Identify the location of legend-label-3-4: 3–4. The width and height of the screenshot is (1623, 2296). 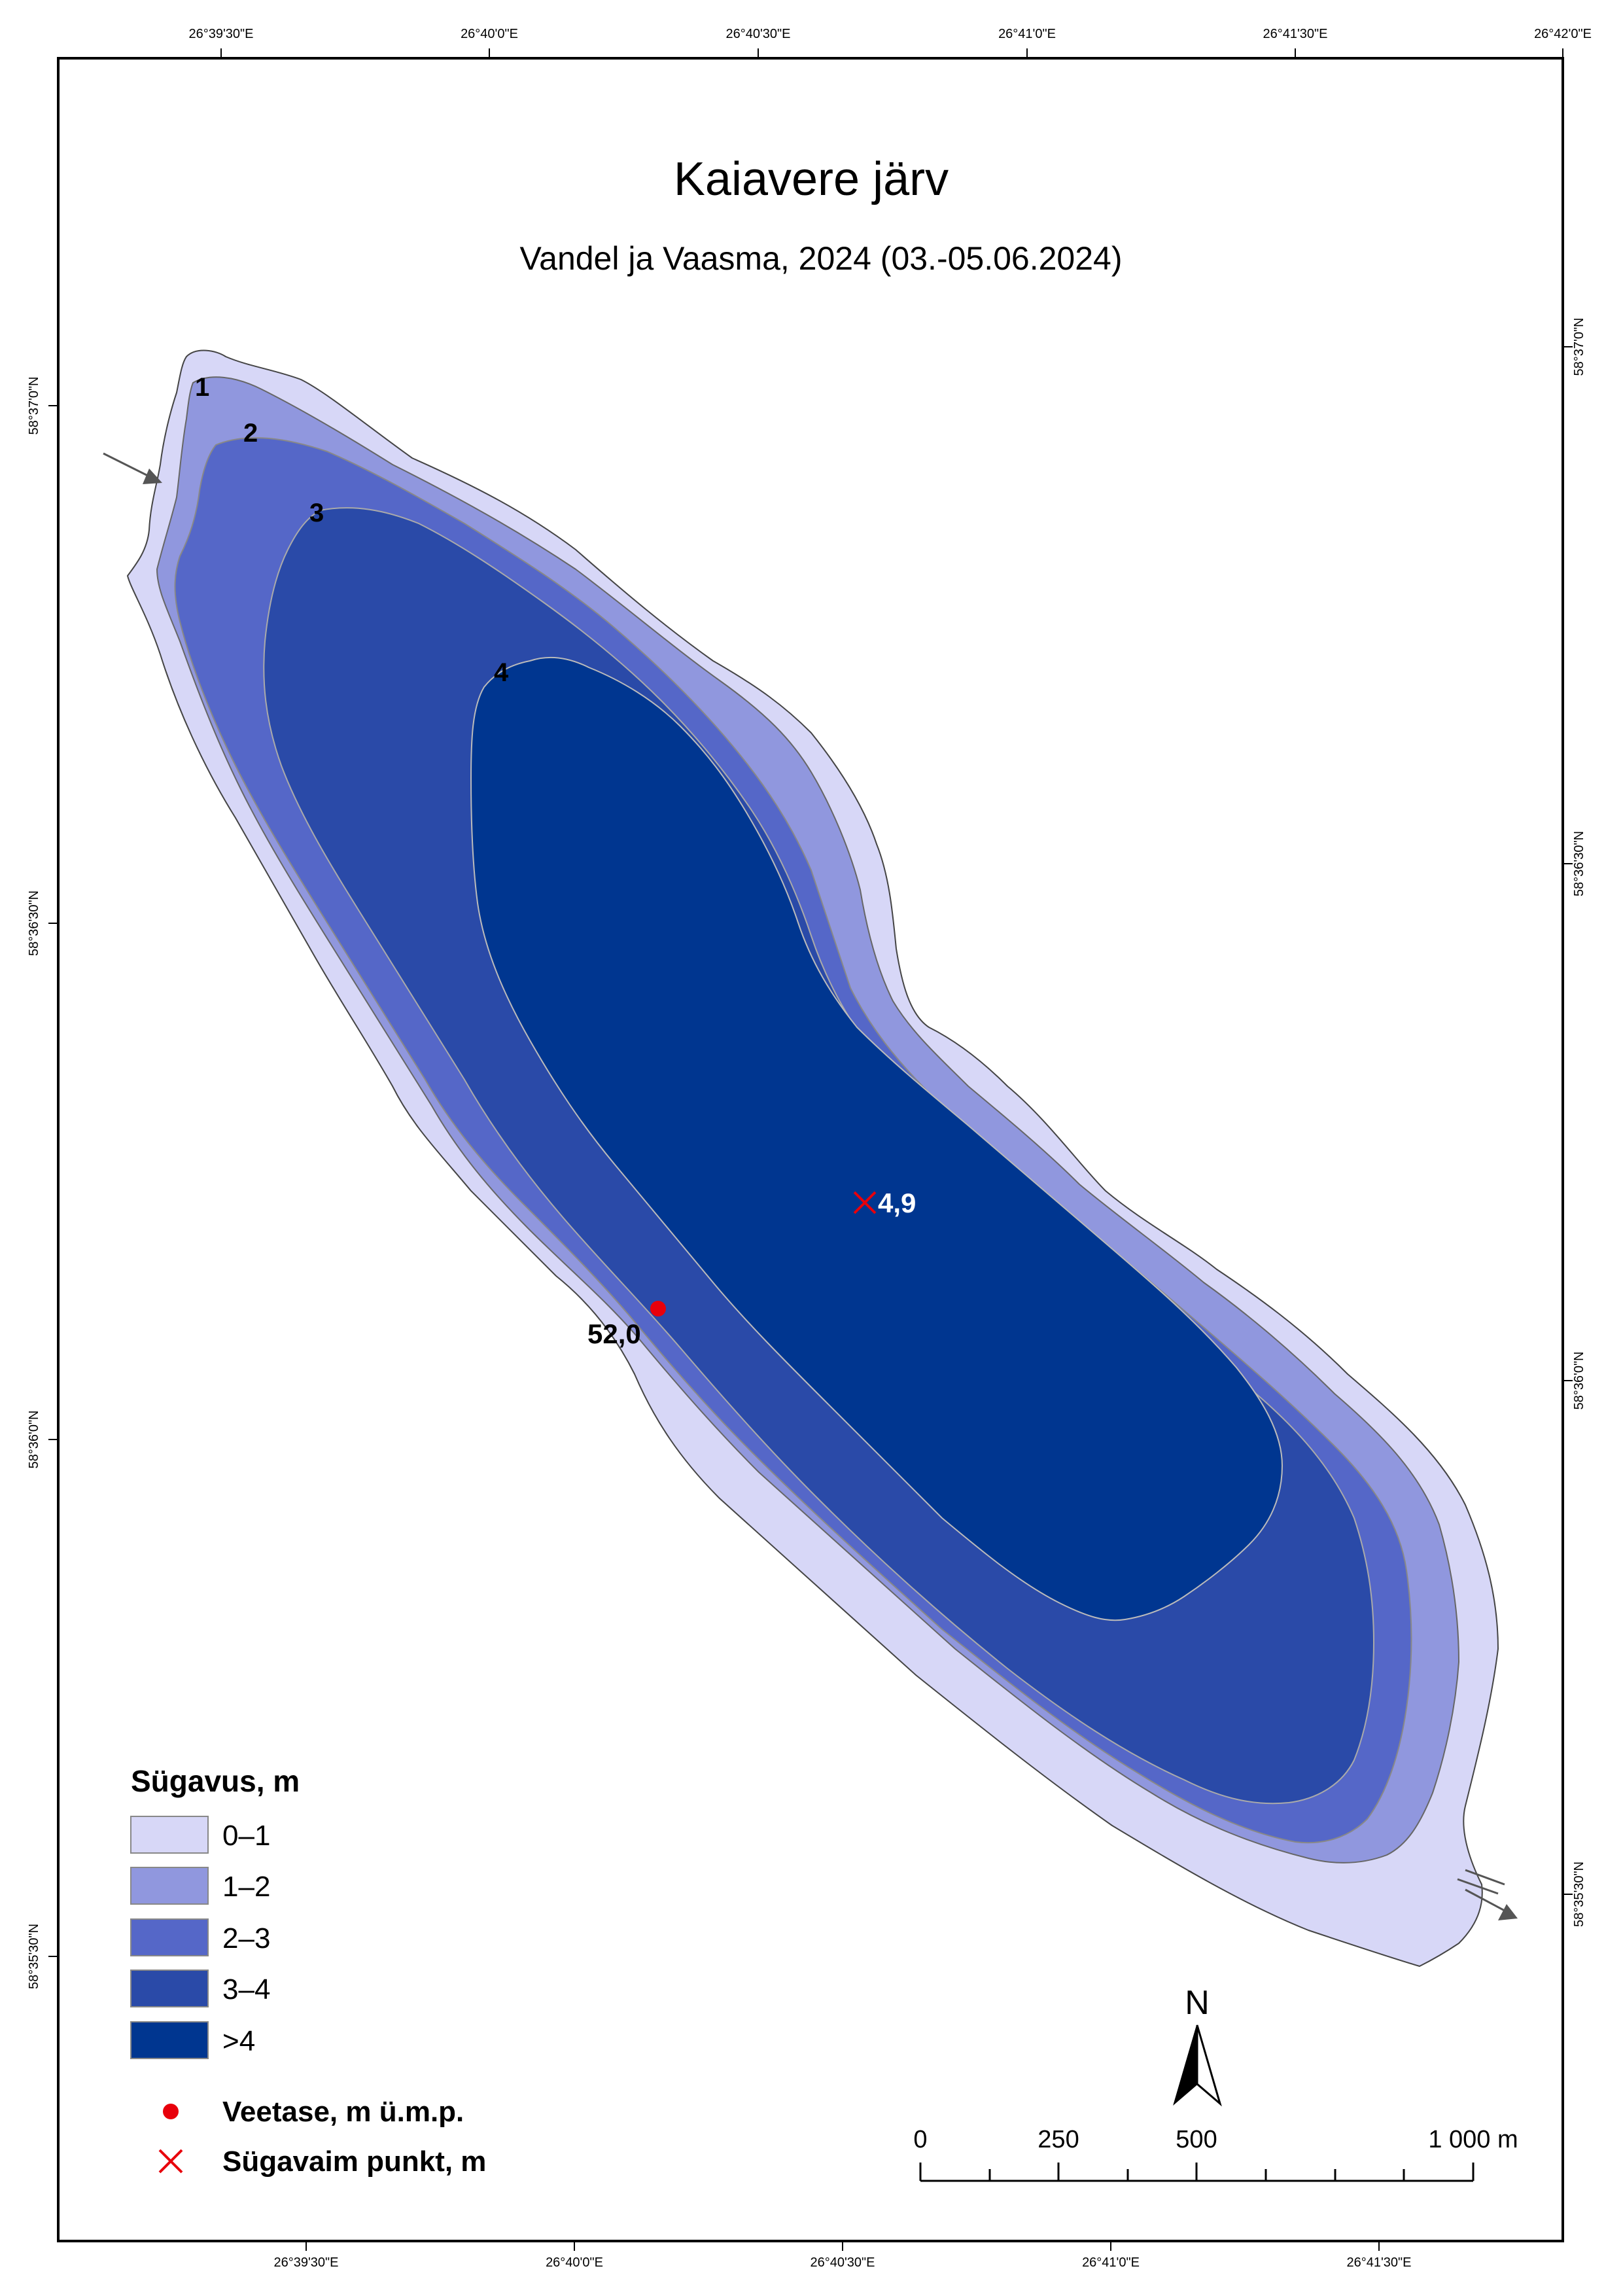
(246, 1989).